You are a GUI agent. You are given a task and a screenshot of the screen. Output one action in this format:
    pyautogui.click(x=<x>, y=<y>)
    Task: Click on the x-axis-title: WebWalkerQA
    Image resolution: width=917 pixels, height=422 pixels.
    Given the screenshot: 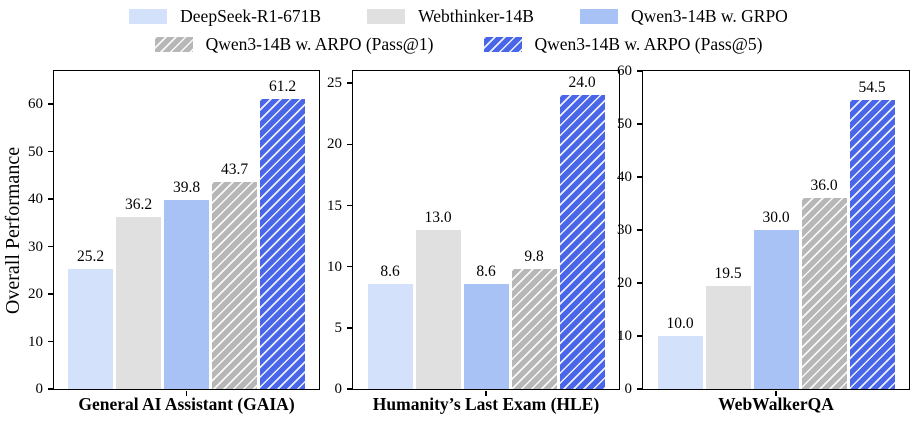 What is the action you would take?
    pyautogui.click(x=776, y=404)
    